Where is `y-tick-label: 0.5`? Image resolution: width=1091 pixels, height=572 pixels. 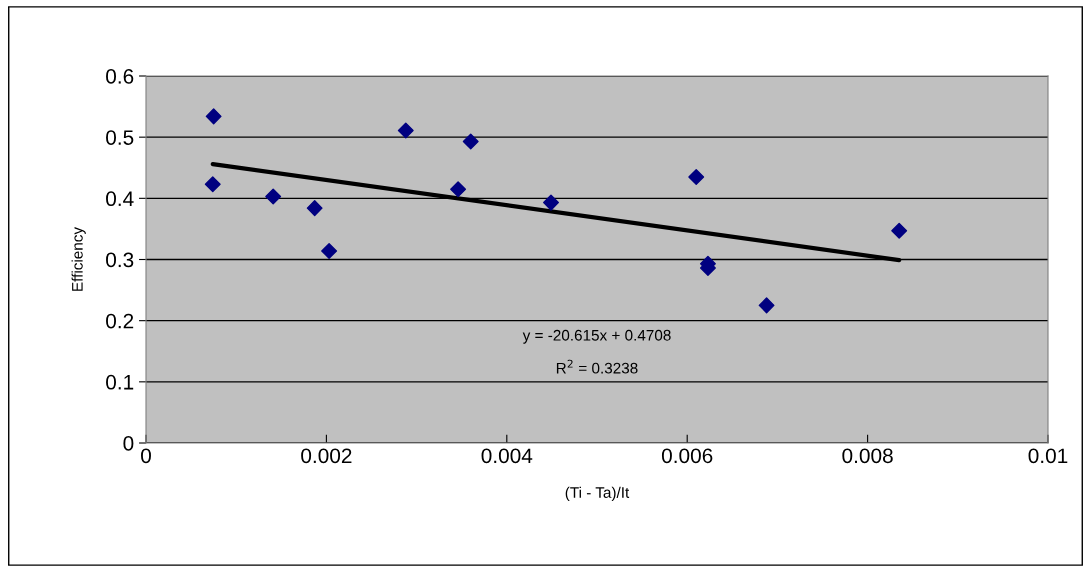
y-tick-label: 0.5 is located at coordinates (120, 137).